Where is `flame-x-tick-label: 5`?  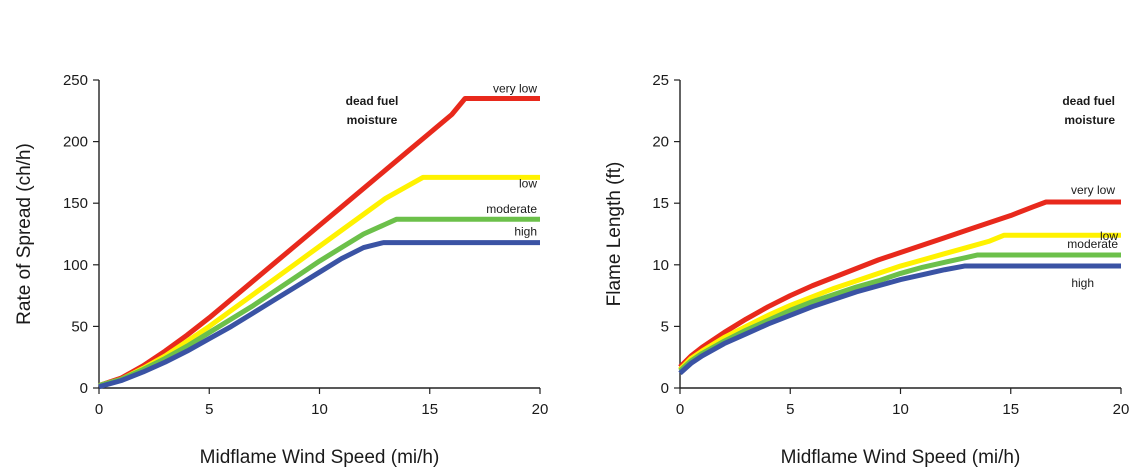
flame-x-tick-label: 5 is located at coordinates (790, 409).